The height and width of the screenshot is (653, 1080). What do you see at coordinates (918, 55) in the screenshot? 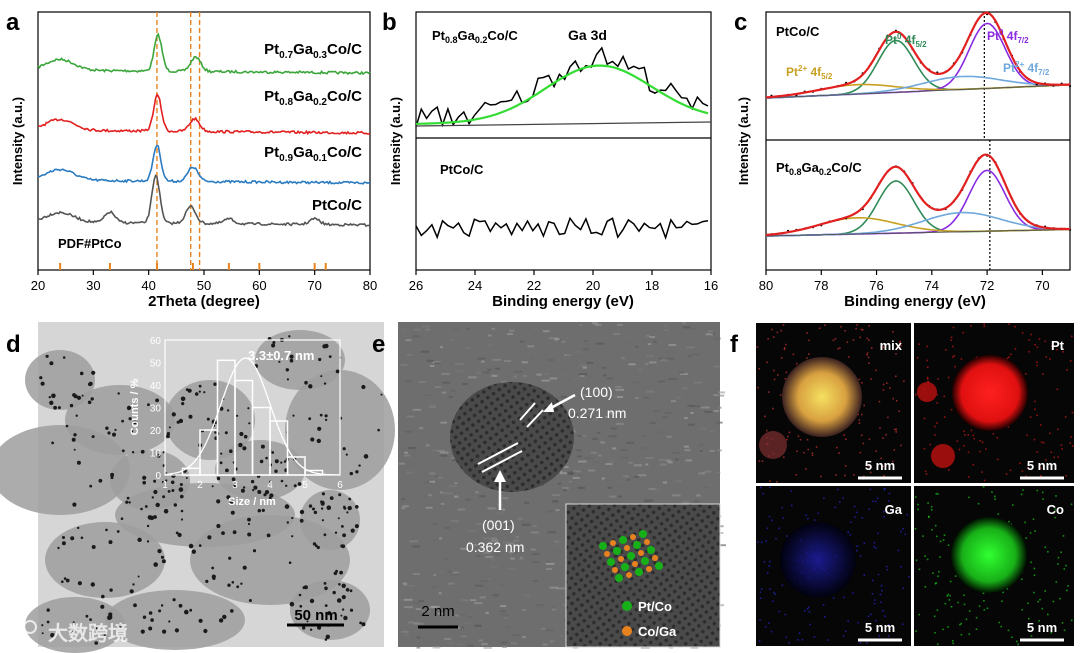
I see `xps-envelope` at bounding box center [918, 55].